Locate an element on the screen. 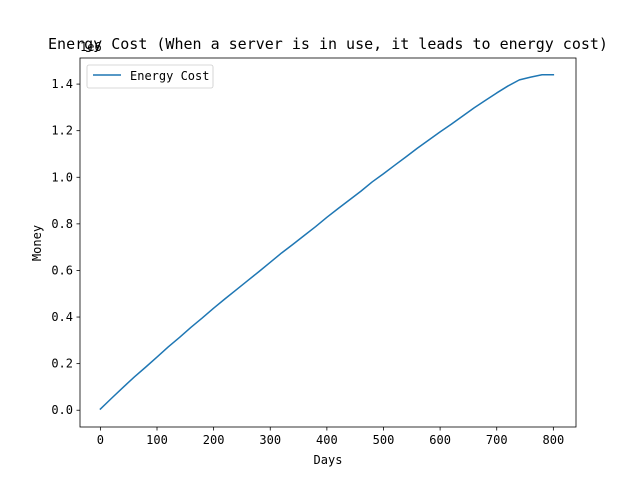  x-tick-label: 100 is located at coordinates (157, 440).